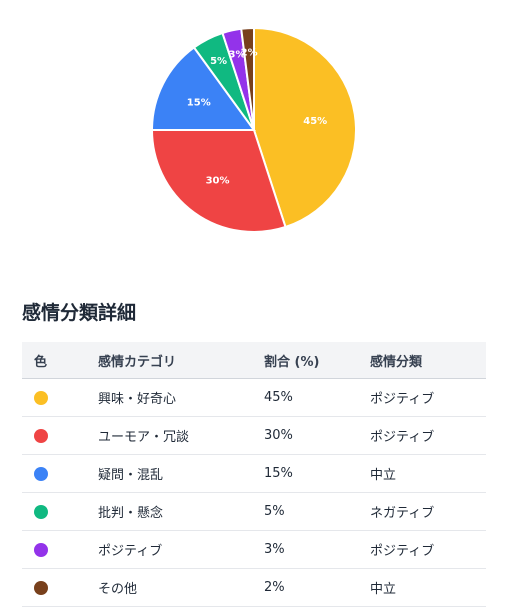 This screenshot has height=615, width=505. I want to click on table-row: ポジティブ 3% ポジティブ, so click(254, 549).